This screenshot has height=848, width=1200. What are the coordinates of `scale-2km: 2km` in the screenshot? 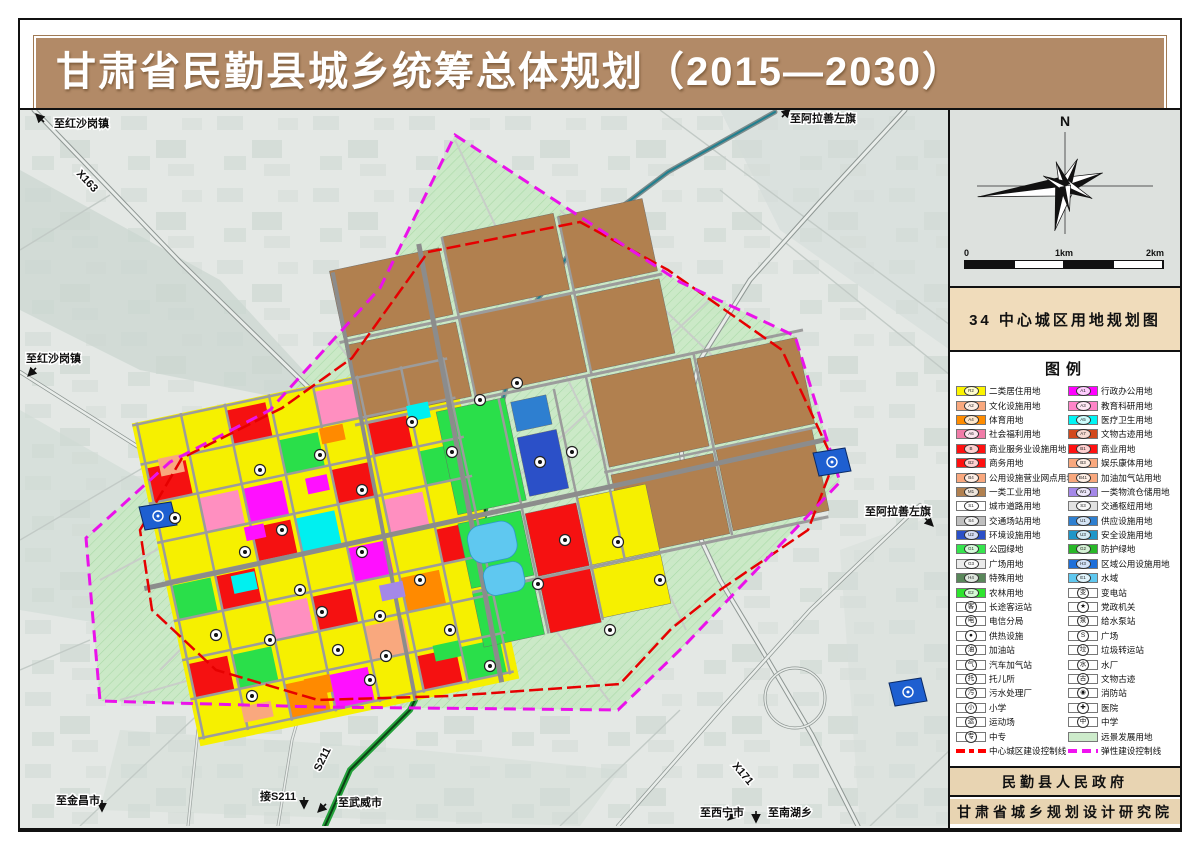 It's located at (1154, 253).